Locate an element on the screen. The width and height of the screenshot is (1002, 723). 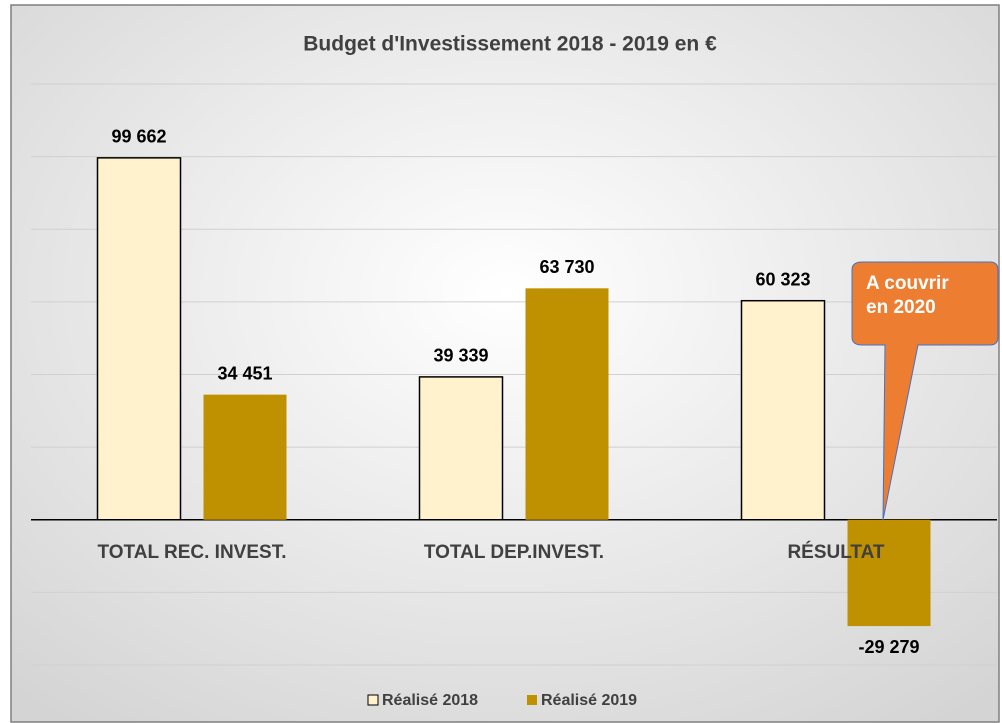
data-label: 60 323 is located at coordinates (782, 279).